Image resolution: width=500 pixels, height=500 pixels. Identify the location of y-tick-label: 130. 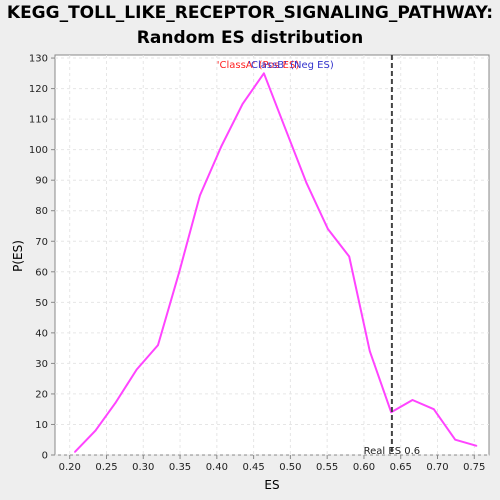
(38, 59).